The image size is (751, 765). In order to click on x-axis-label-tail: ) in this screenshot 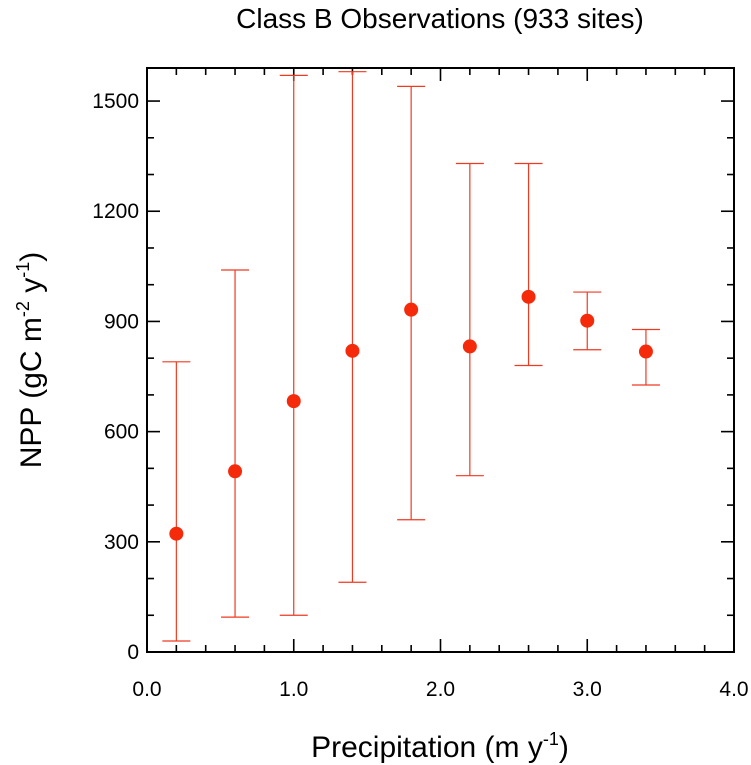, I will do `click(564, 747)`.